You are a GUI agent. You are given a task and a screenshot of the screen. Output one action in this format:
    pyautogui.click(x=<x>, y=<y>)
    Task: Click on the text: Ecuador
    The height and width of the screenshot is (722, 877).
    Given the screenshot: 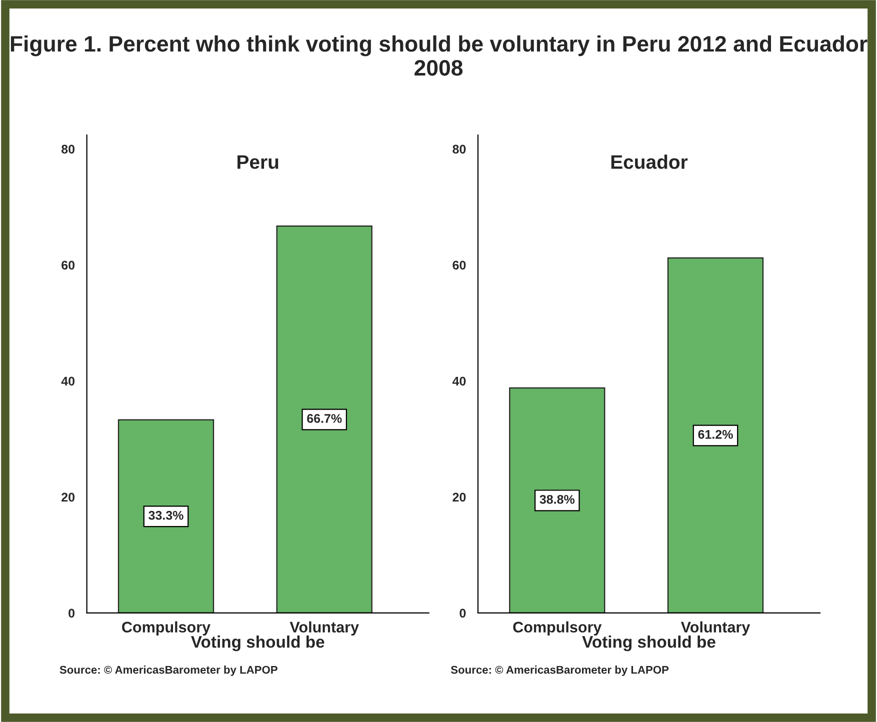 What is the action you would take?
    pyautogui.click(x=649, y=161)
    